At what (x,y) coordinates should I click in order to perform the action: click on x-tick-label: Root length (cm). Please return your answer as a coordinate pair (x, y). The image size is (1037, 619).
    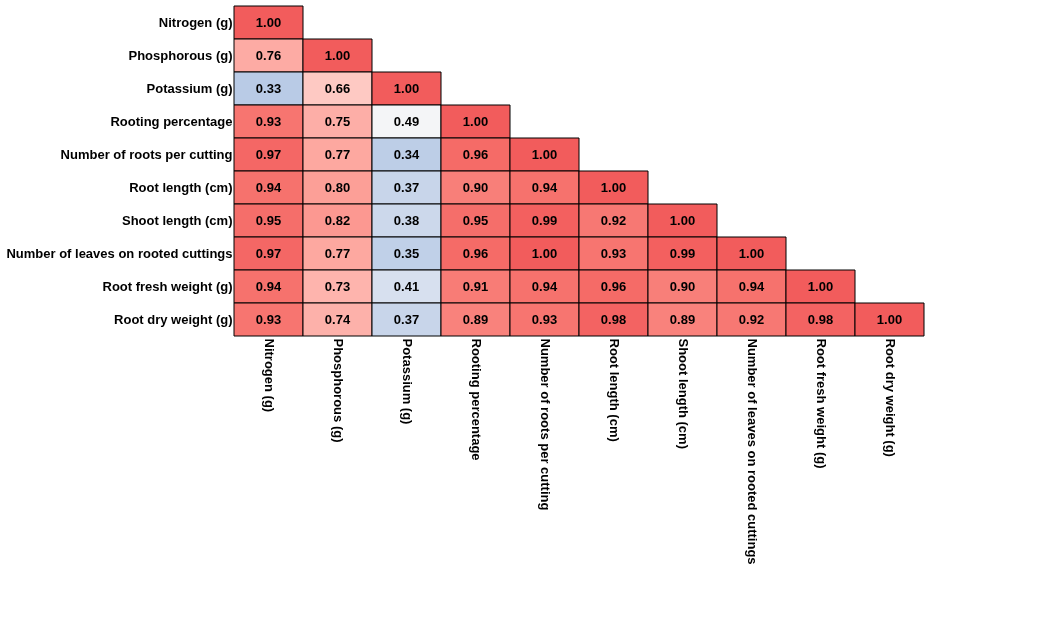
    Looking at the image, I should click on (614, 390).